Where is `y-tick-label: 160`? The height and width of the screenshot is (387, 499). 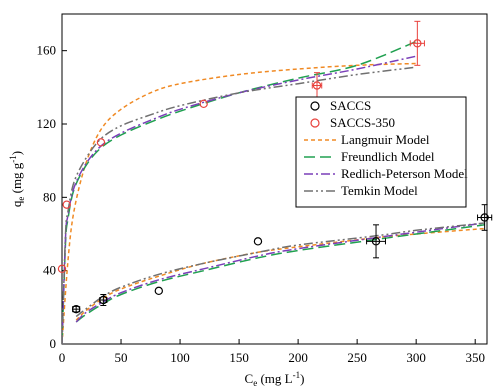
y-tick-label: 160 is located at coordinates (47, 50).